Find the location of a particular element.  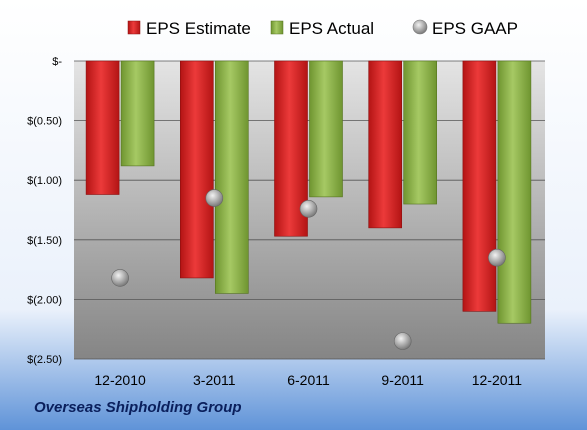

x-tick-label: 12-2010 is located at coordinates (120, 380).